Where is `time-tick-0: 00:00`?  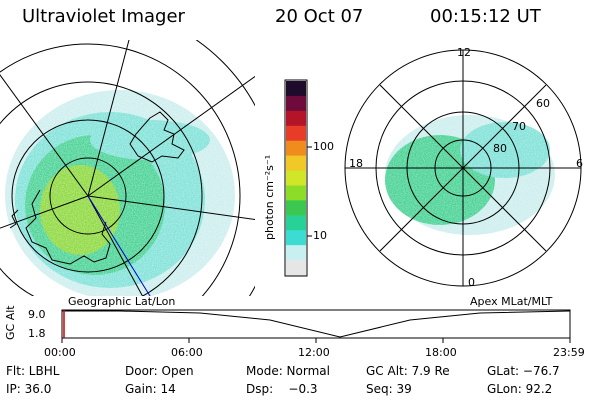
time-tick-0: 00:00 is located at coordinates (60, 352).